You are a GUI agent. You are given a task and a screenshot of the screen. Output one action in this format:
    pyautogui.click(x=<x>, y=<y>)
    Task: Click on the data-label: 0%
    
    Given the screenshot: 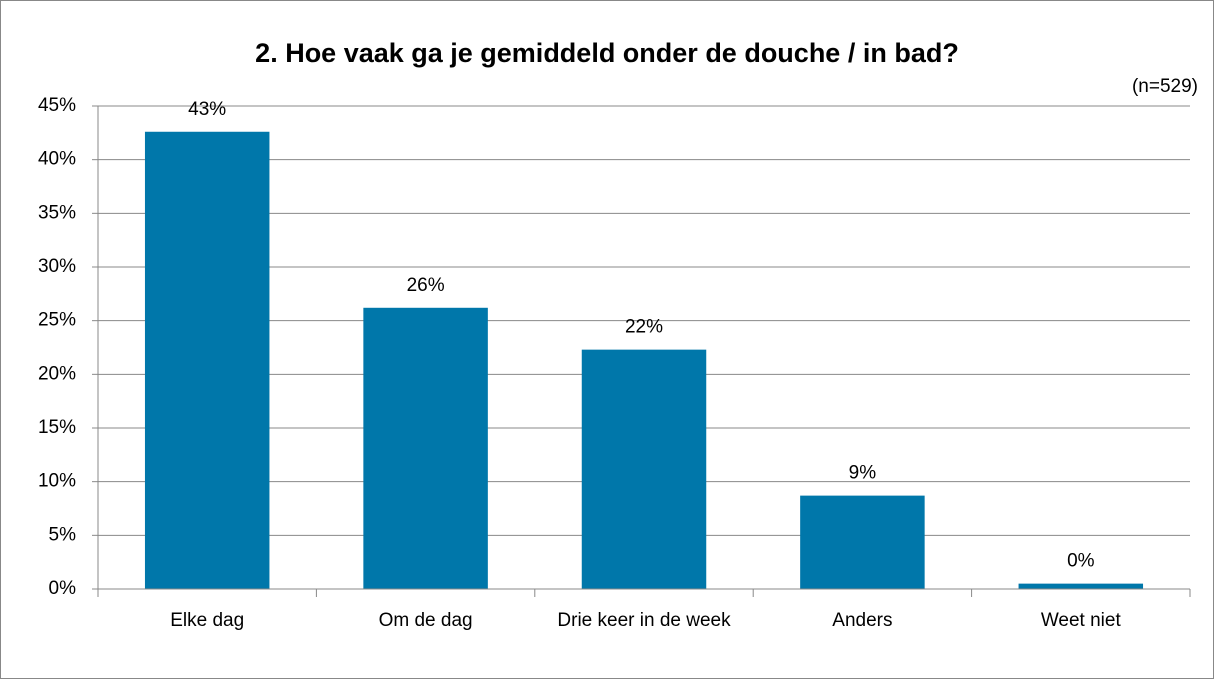 What is the action you would take?
    pyautogui.click(x=1081, y=561)
    